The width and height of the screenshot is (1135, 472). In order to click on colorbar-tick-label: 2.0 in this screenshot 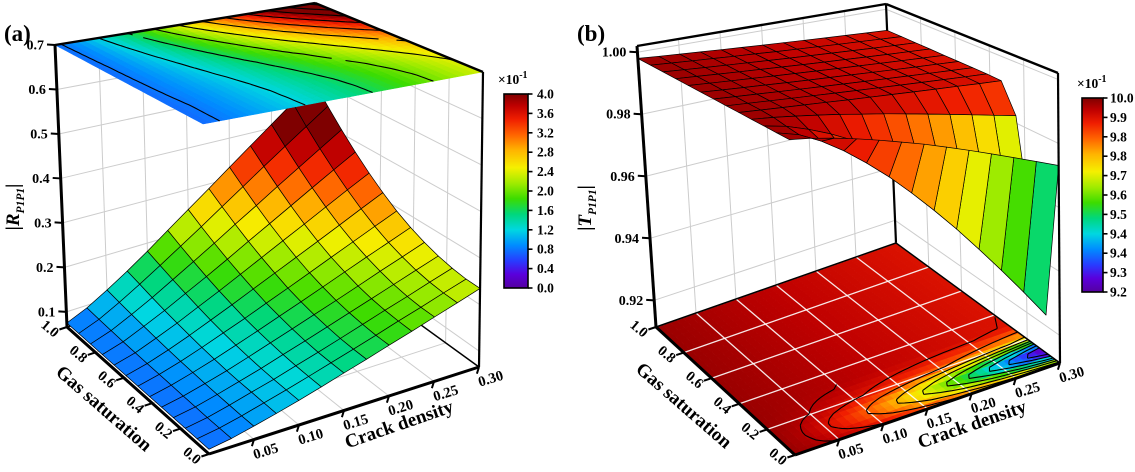, I will do `click(545, 191)`.